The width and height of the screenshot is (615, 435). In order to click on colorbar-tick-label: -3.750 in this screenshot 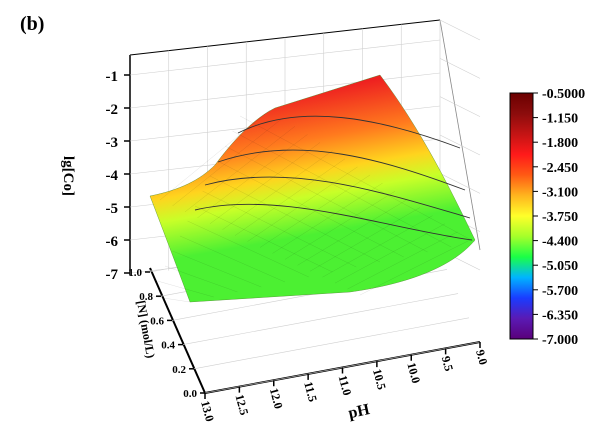, I will do `click(560, 217)`.